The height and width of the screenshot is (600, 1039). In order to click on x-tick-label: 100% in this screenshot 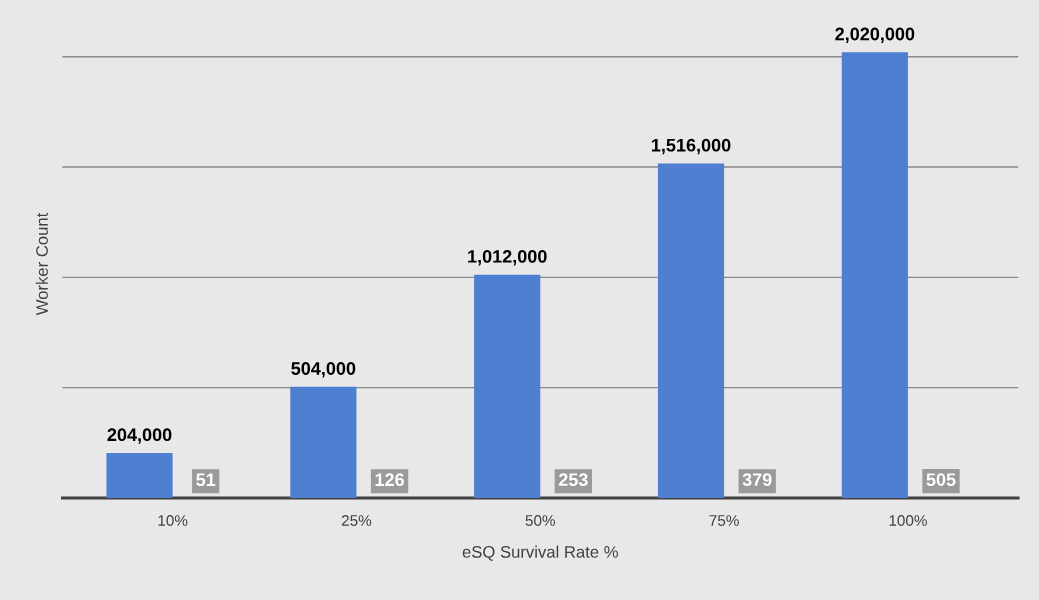, I will do `click(908, 520)`.